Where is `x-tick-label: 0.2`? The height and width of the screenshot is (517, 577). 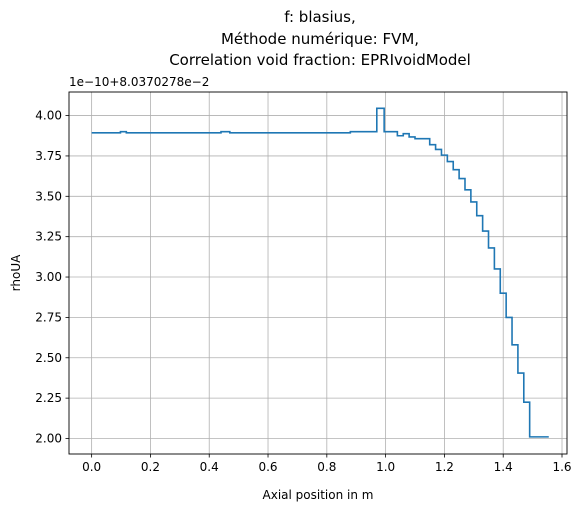
x-tick-label: 0.2 is located at coordinates (150, 467).